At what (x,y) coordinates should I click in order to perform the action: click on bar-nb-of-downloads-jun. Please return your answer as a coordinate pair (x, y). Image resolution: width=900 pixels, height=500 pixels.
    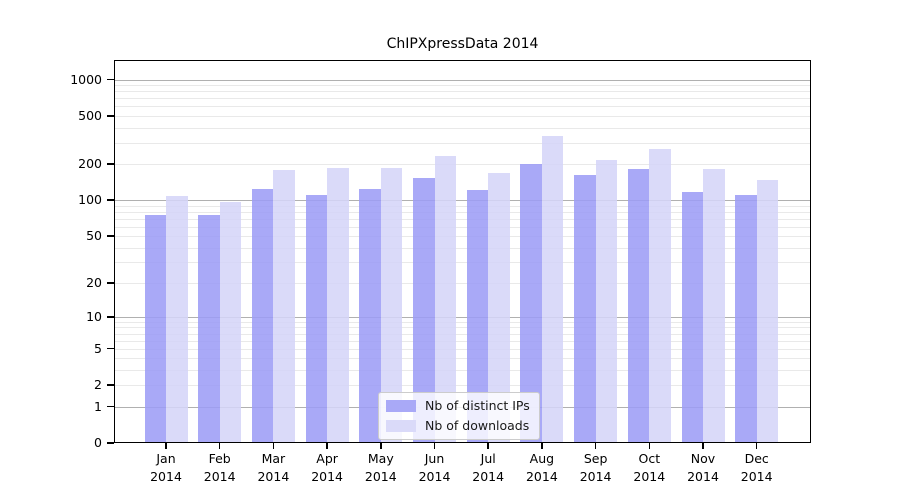
    Looking at the image, I should click on (445, 299).